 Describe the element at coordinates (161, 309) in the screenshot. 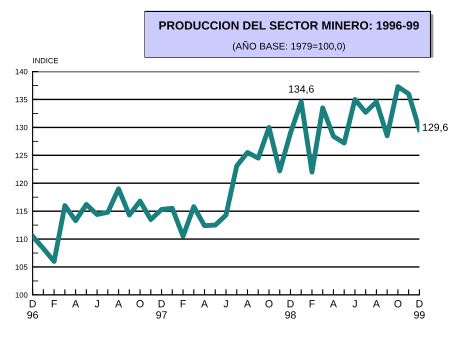

I see `x-tick-label: D 97` at that location.